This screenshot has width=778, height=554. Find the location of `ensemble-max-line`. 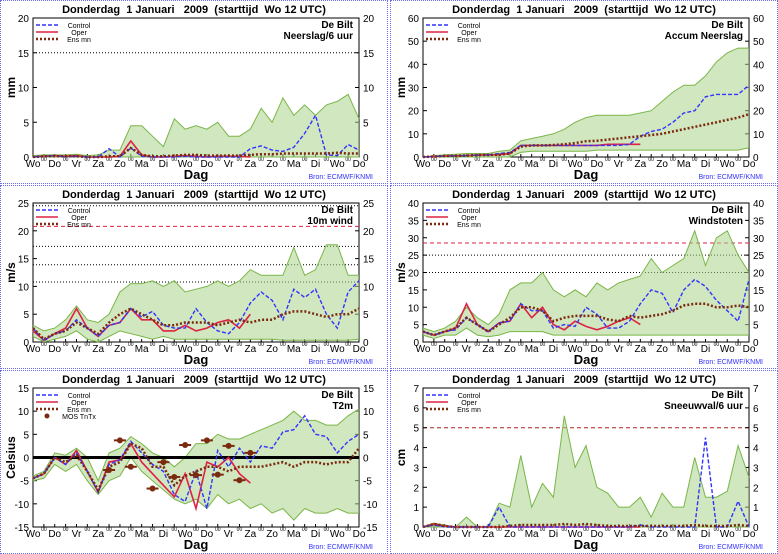

ensemble-max-line is located at coordinates (586, 281).